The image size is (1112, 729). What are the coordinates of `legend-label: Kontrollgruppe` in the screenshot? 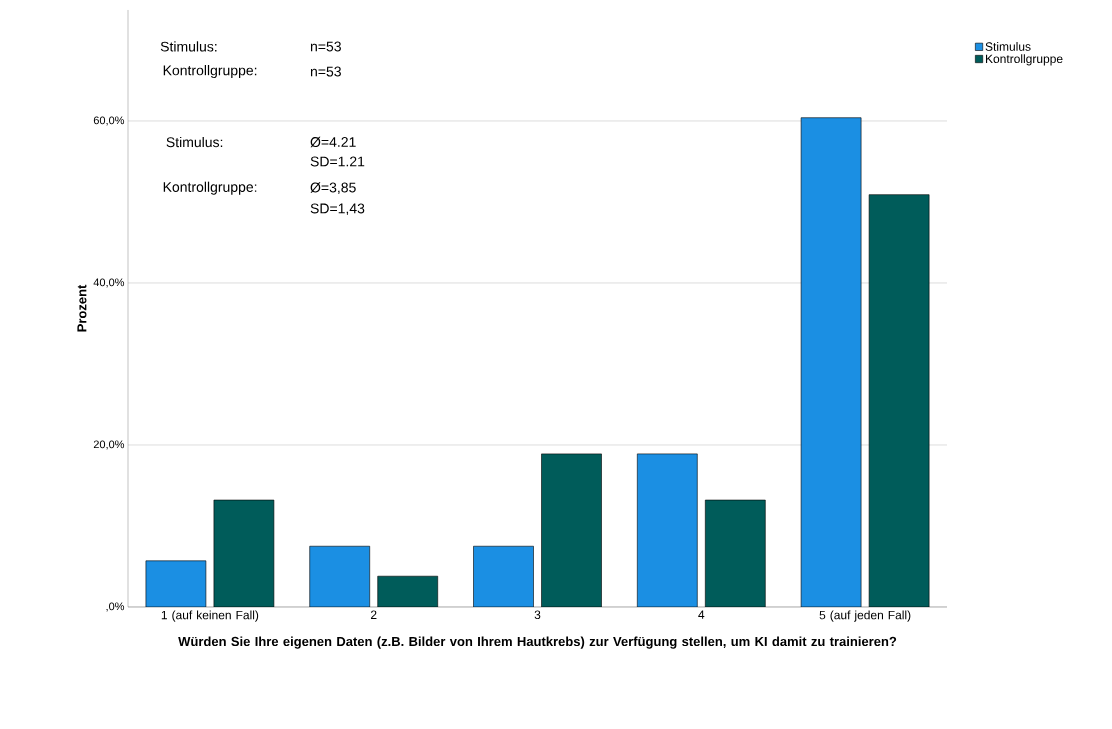 It's located at (1024, 60).